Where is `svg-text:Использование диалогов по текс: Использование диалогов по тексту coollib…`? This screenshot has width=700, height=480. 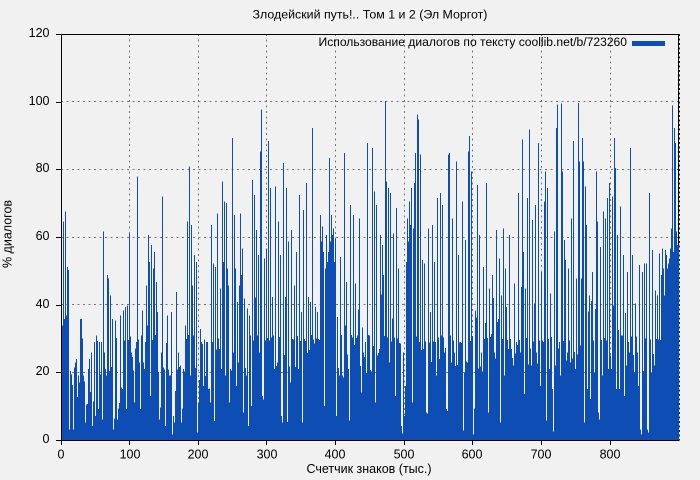 svg-text:Использование диалогов по текс: Использование диалогов по тексту coollib… is located at coordinates (473, 42).